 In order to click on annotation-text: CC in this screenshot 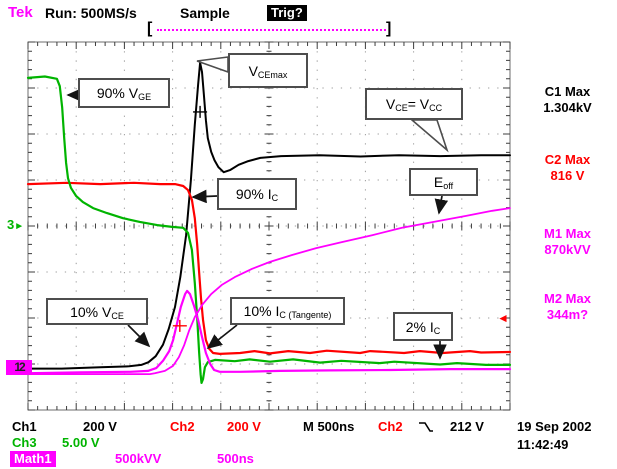, I will do `click(436, 108)`.